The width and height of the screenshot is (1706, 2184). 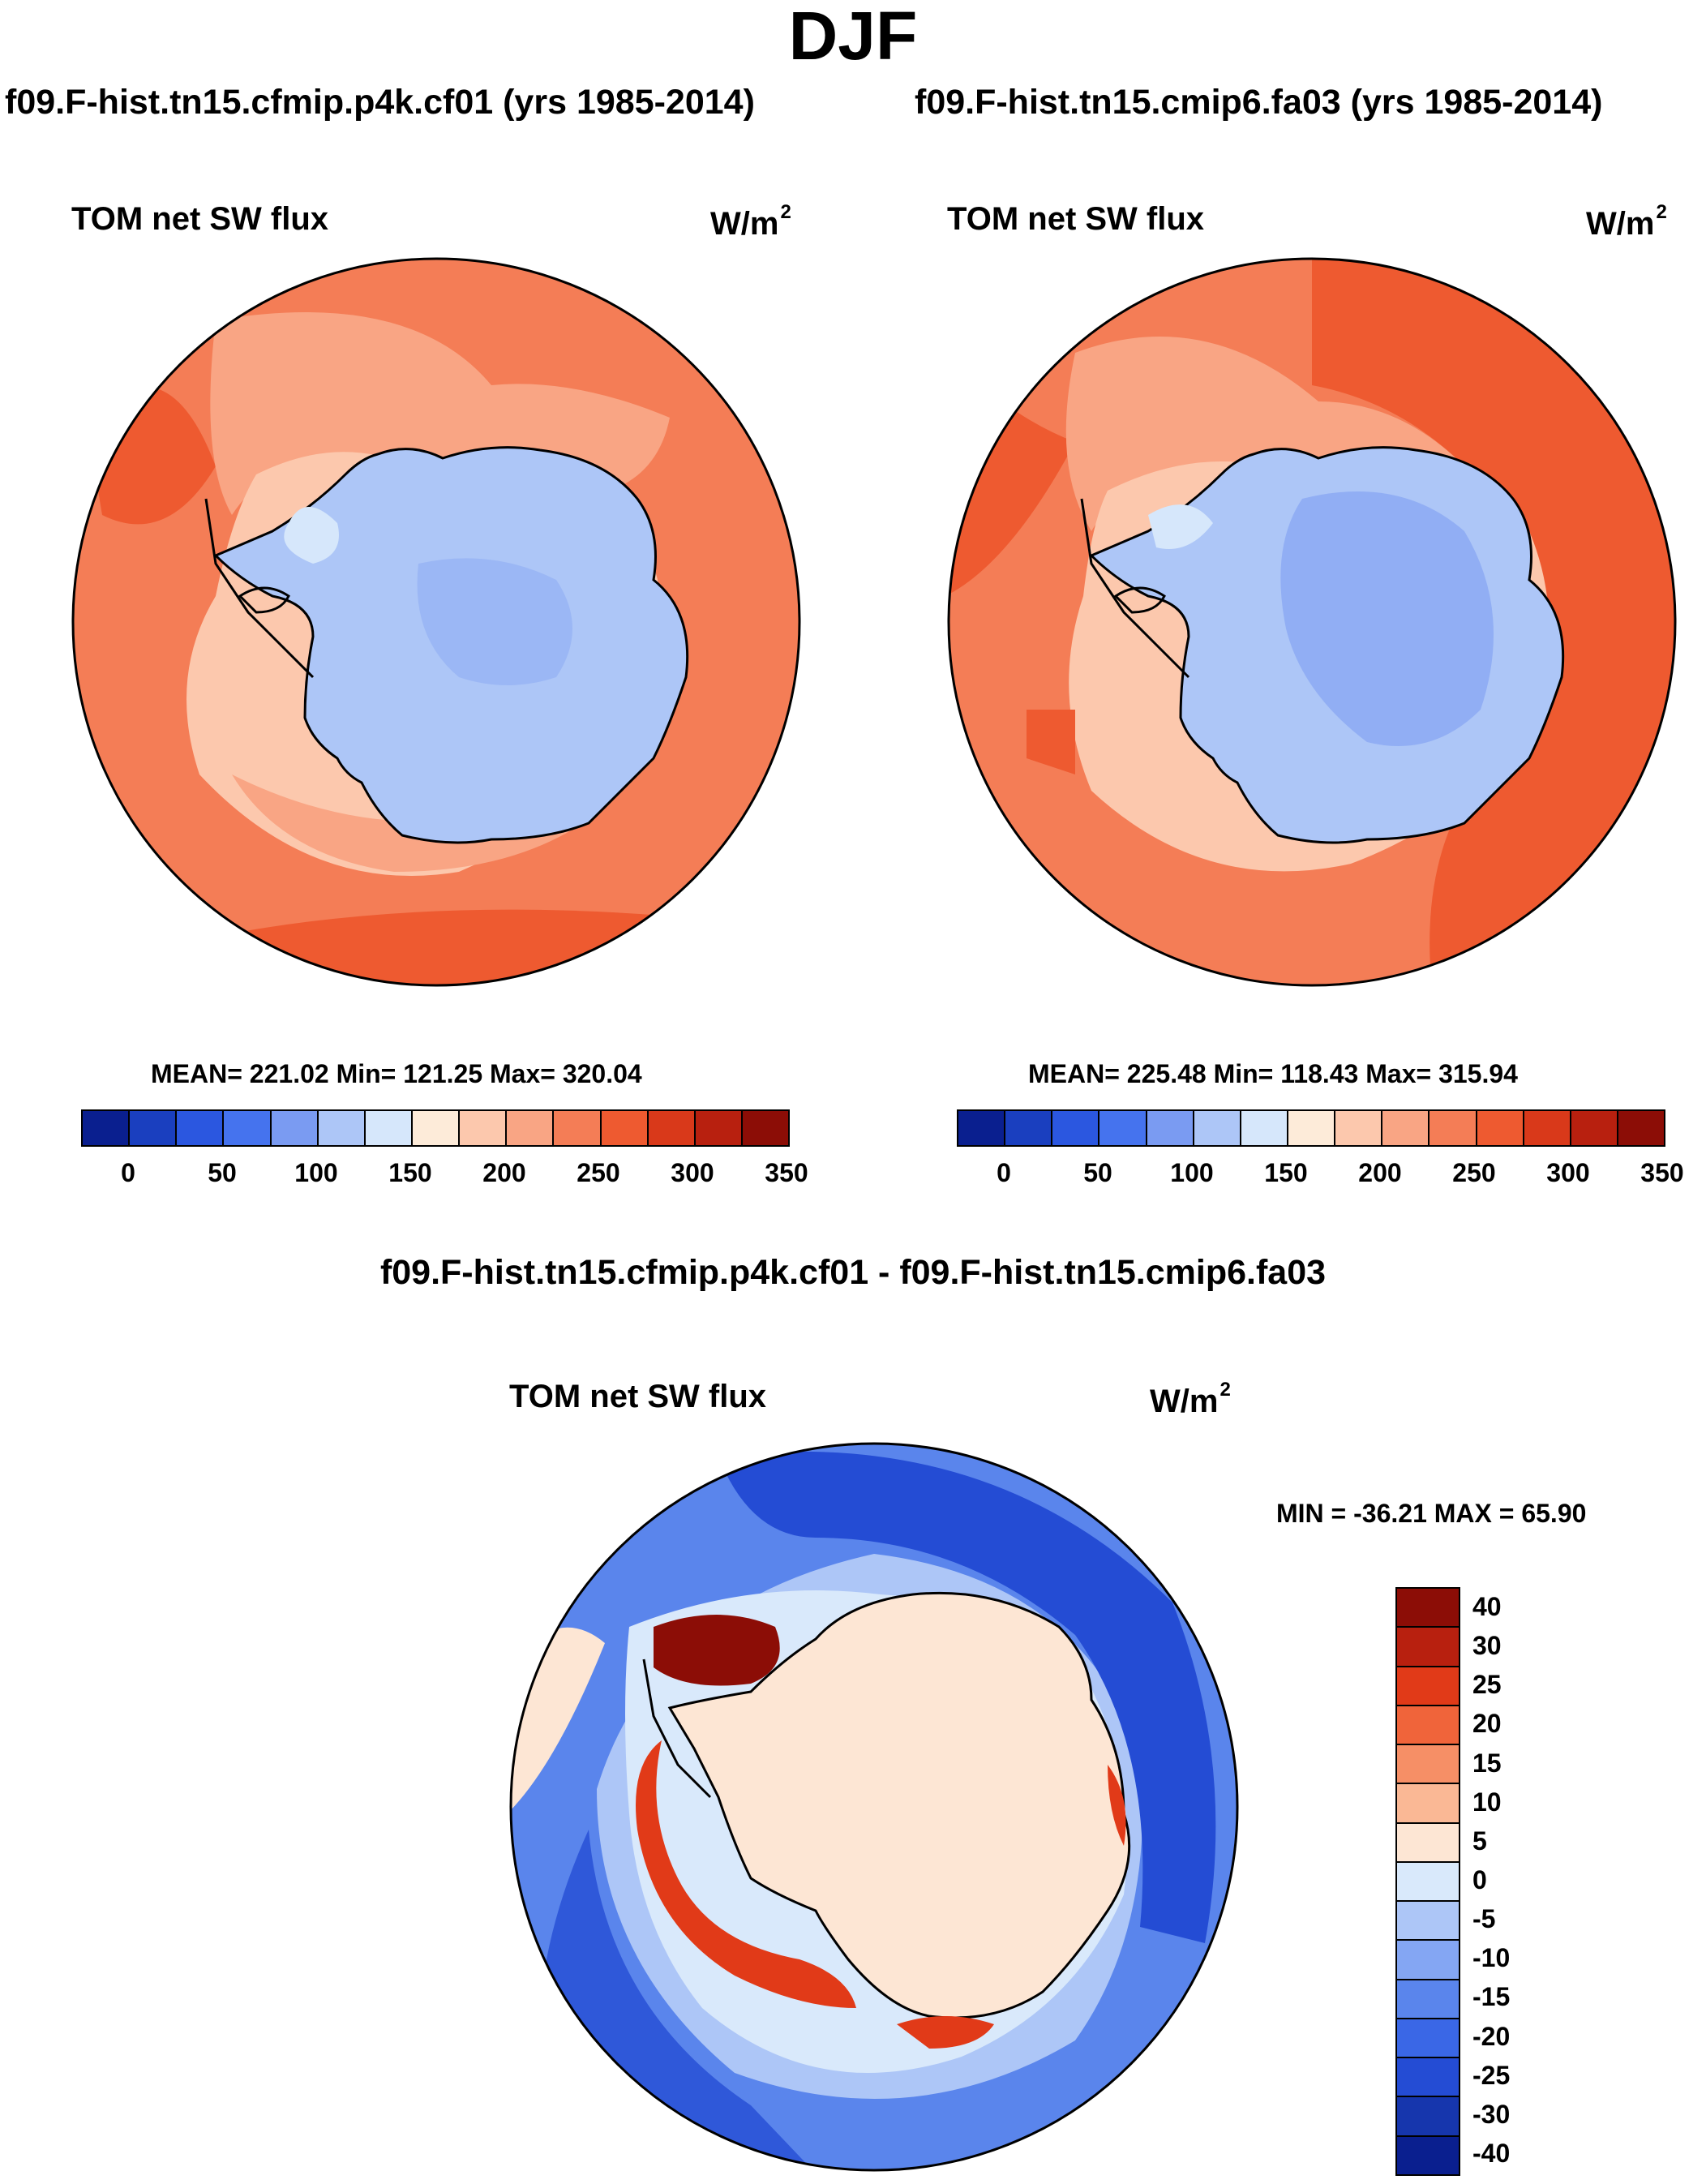 I want to click on panel-left-stats: MEAN= 221.02 Min= 121.25 Max= 320.04, so click(x=396, y=1073).